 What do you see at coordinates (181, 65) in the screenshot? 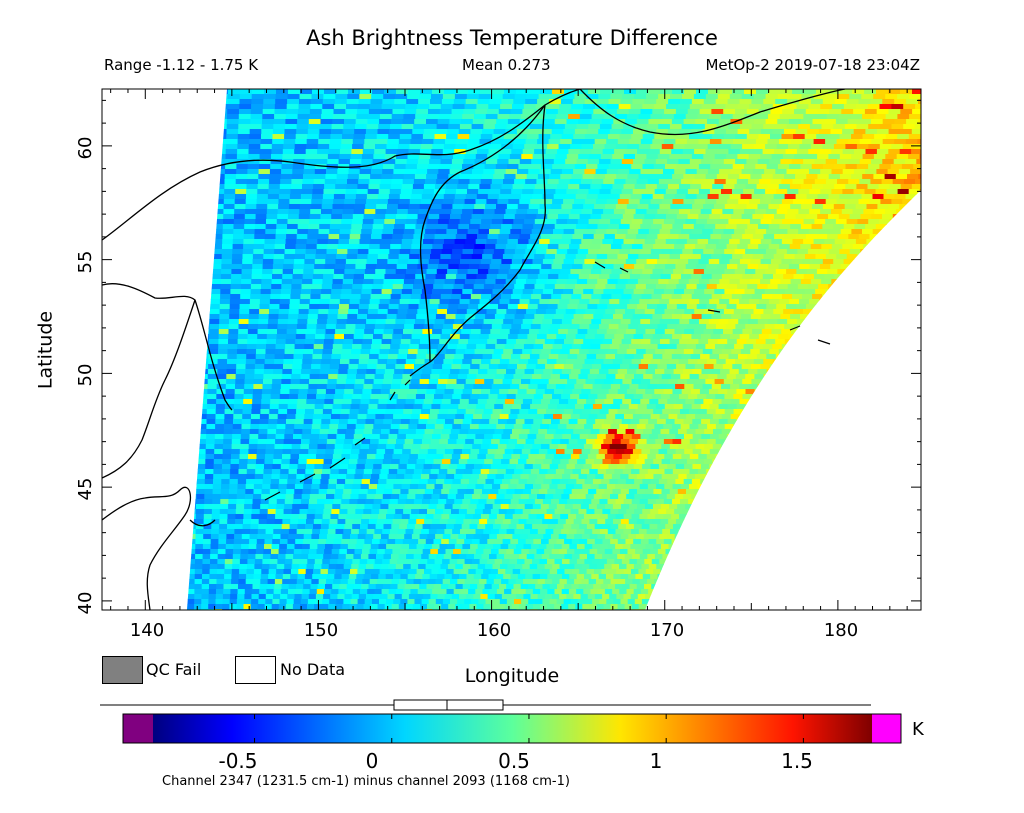
I see `range-label: Range -1.12 - 1.75 K` at bounding box center [181, 65].